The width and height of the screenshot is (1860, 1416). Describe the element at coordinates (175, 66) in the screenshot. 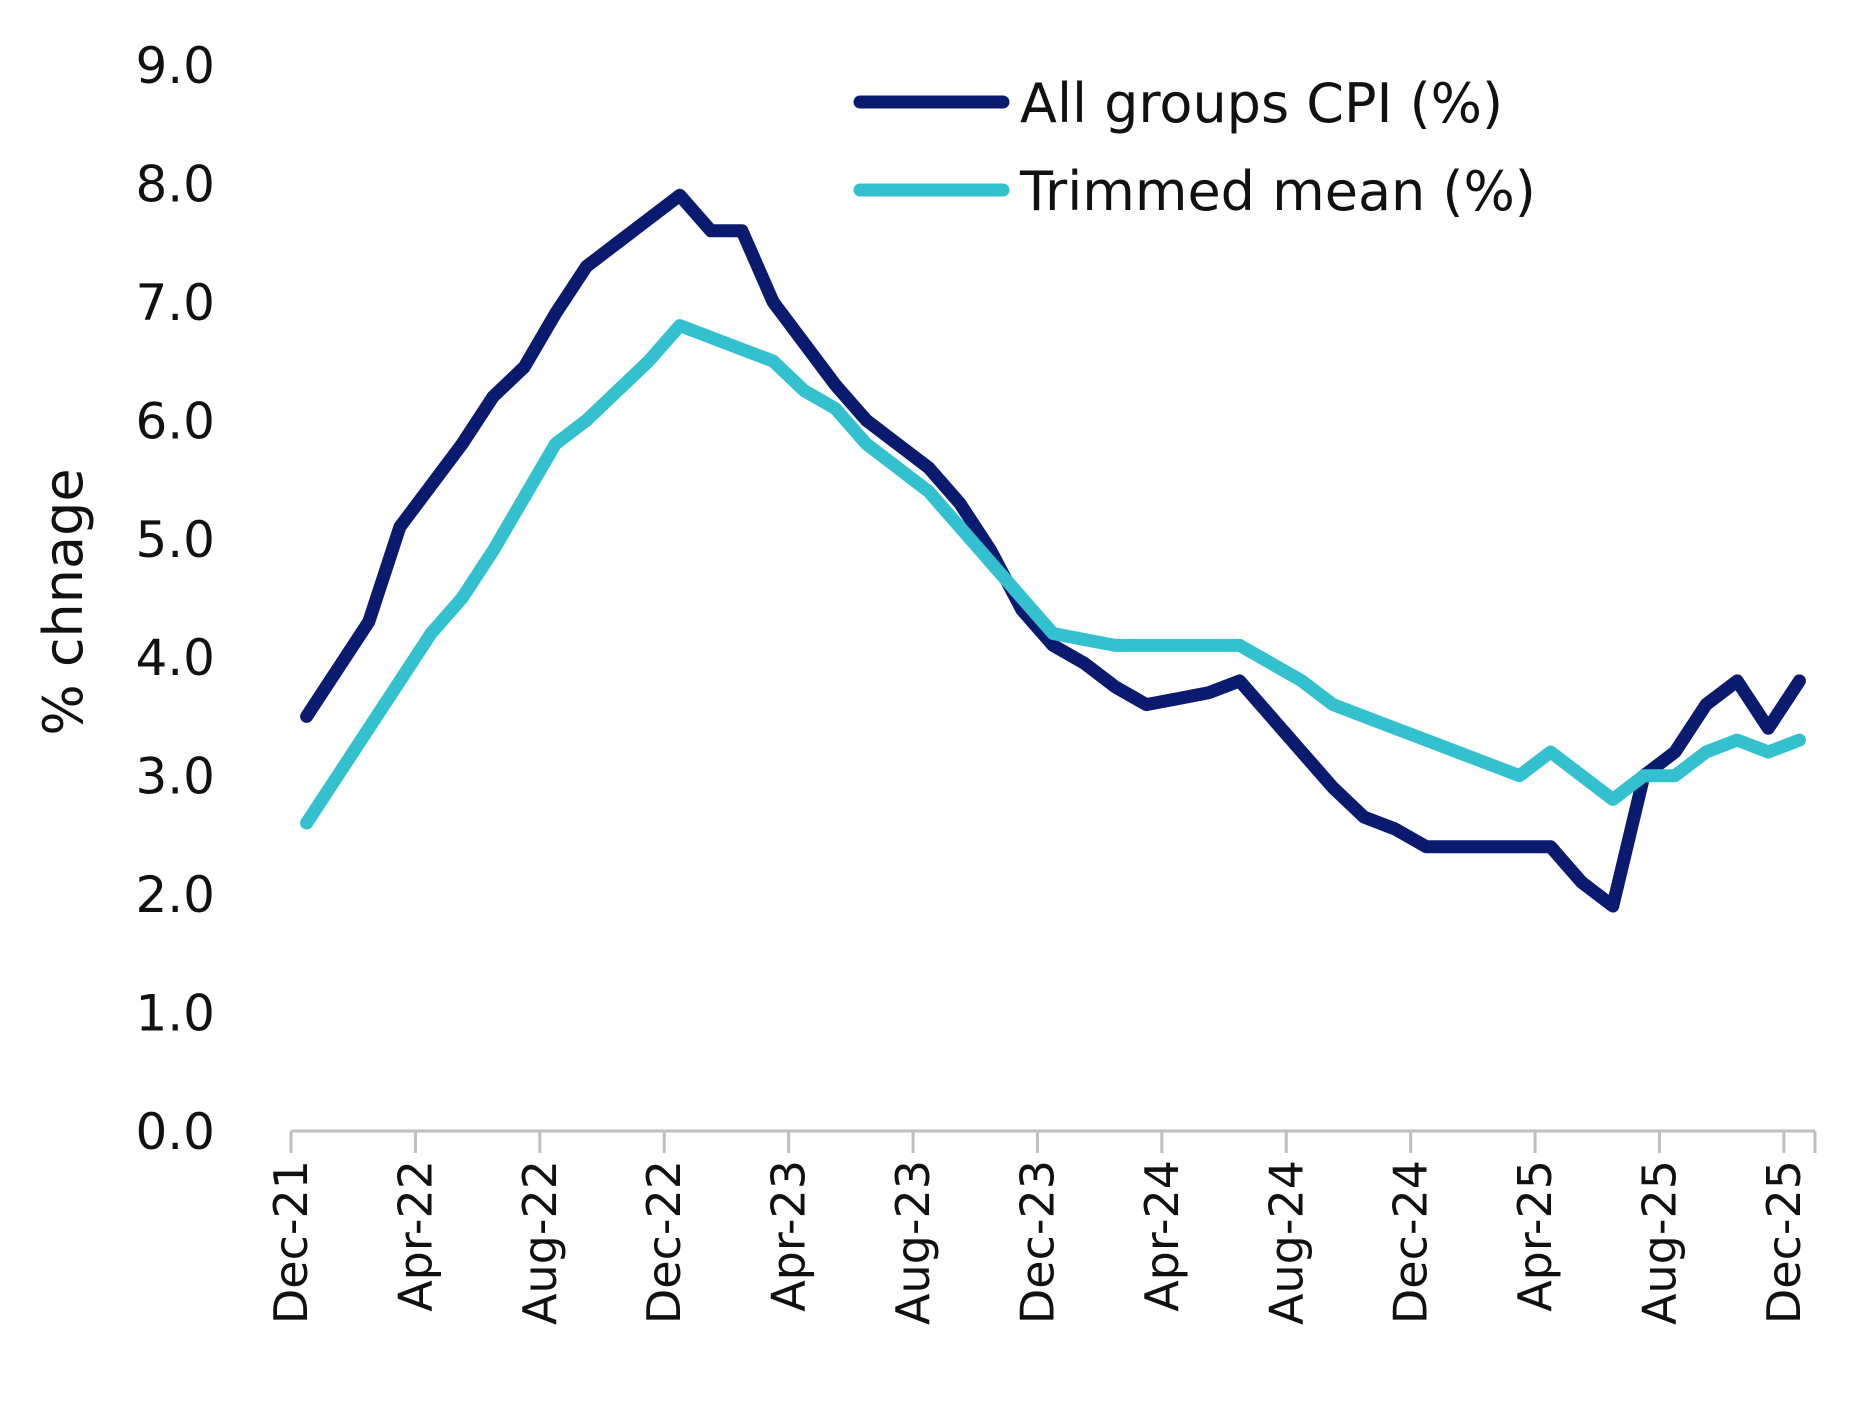

I see `y-tick-label: 9.0` at that location.